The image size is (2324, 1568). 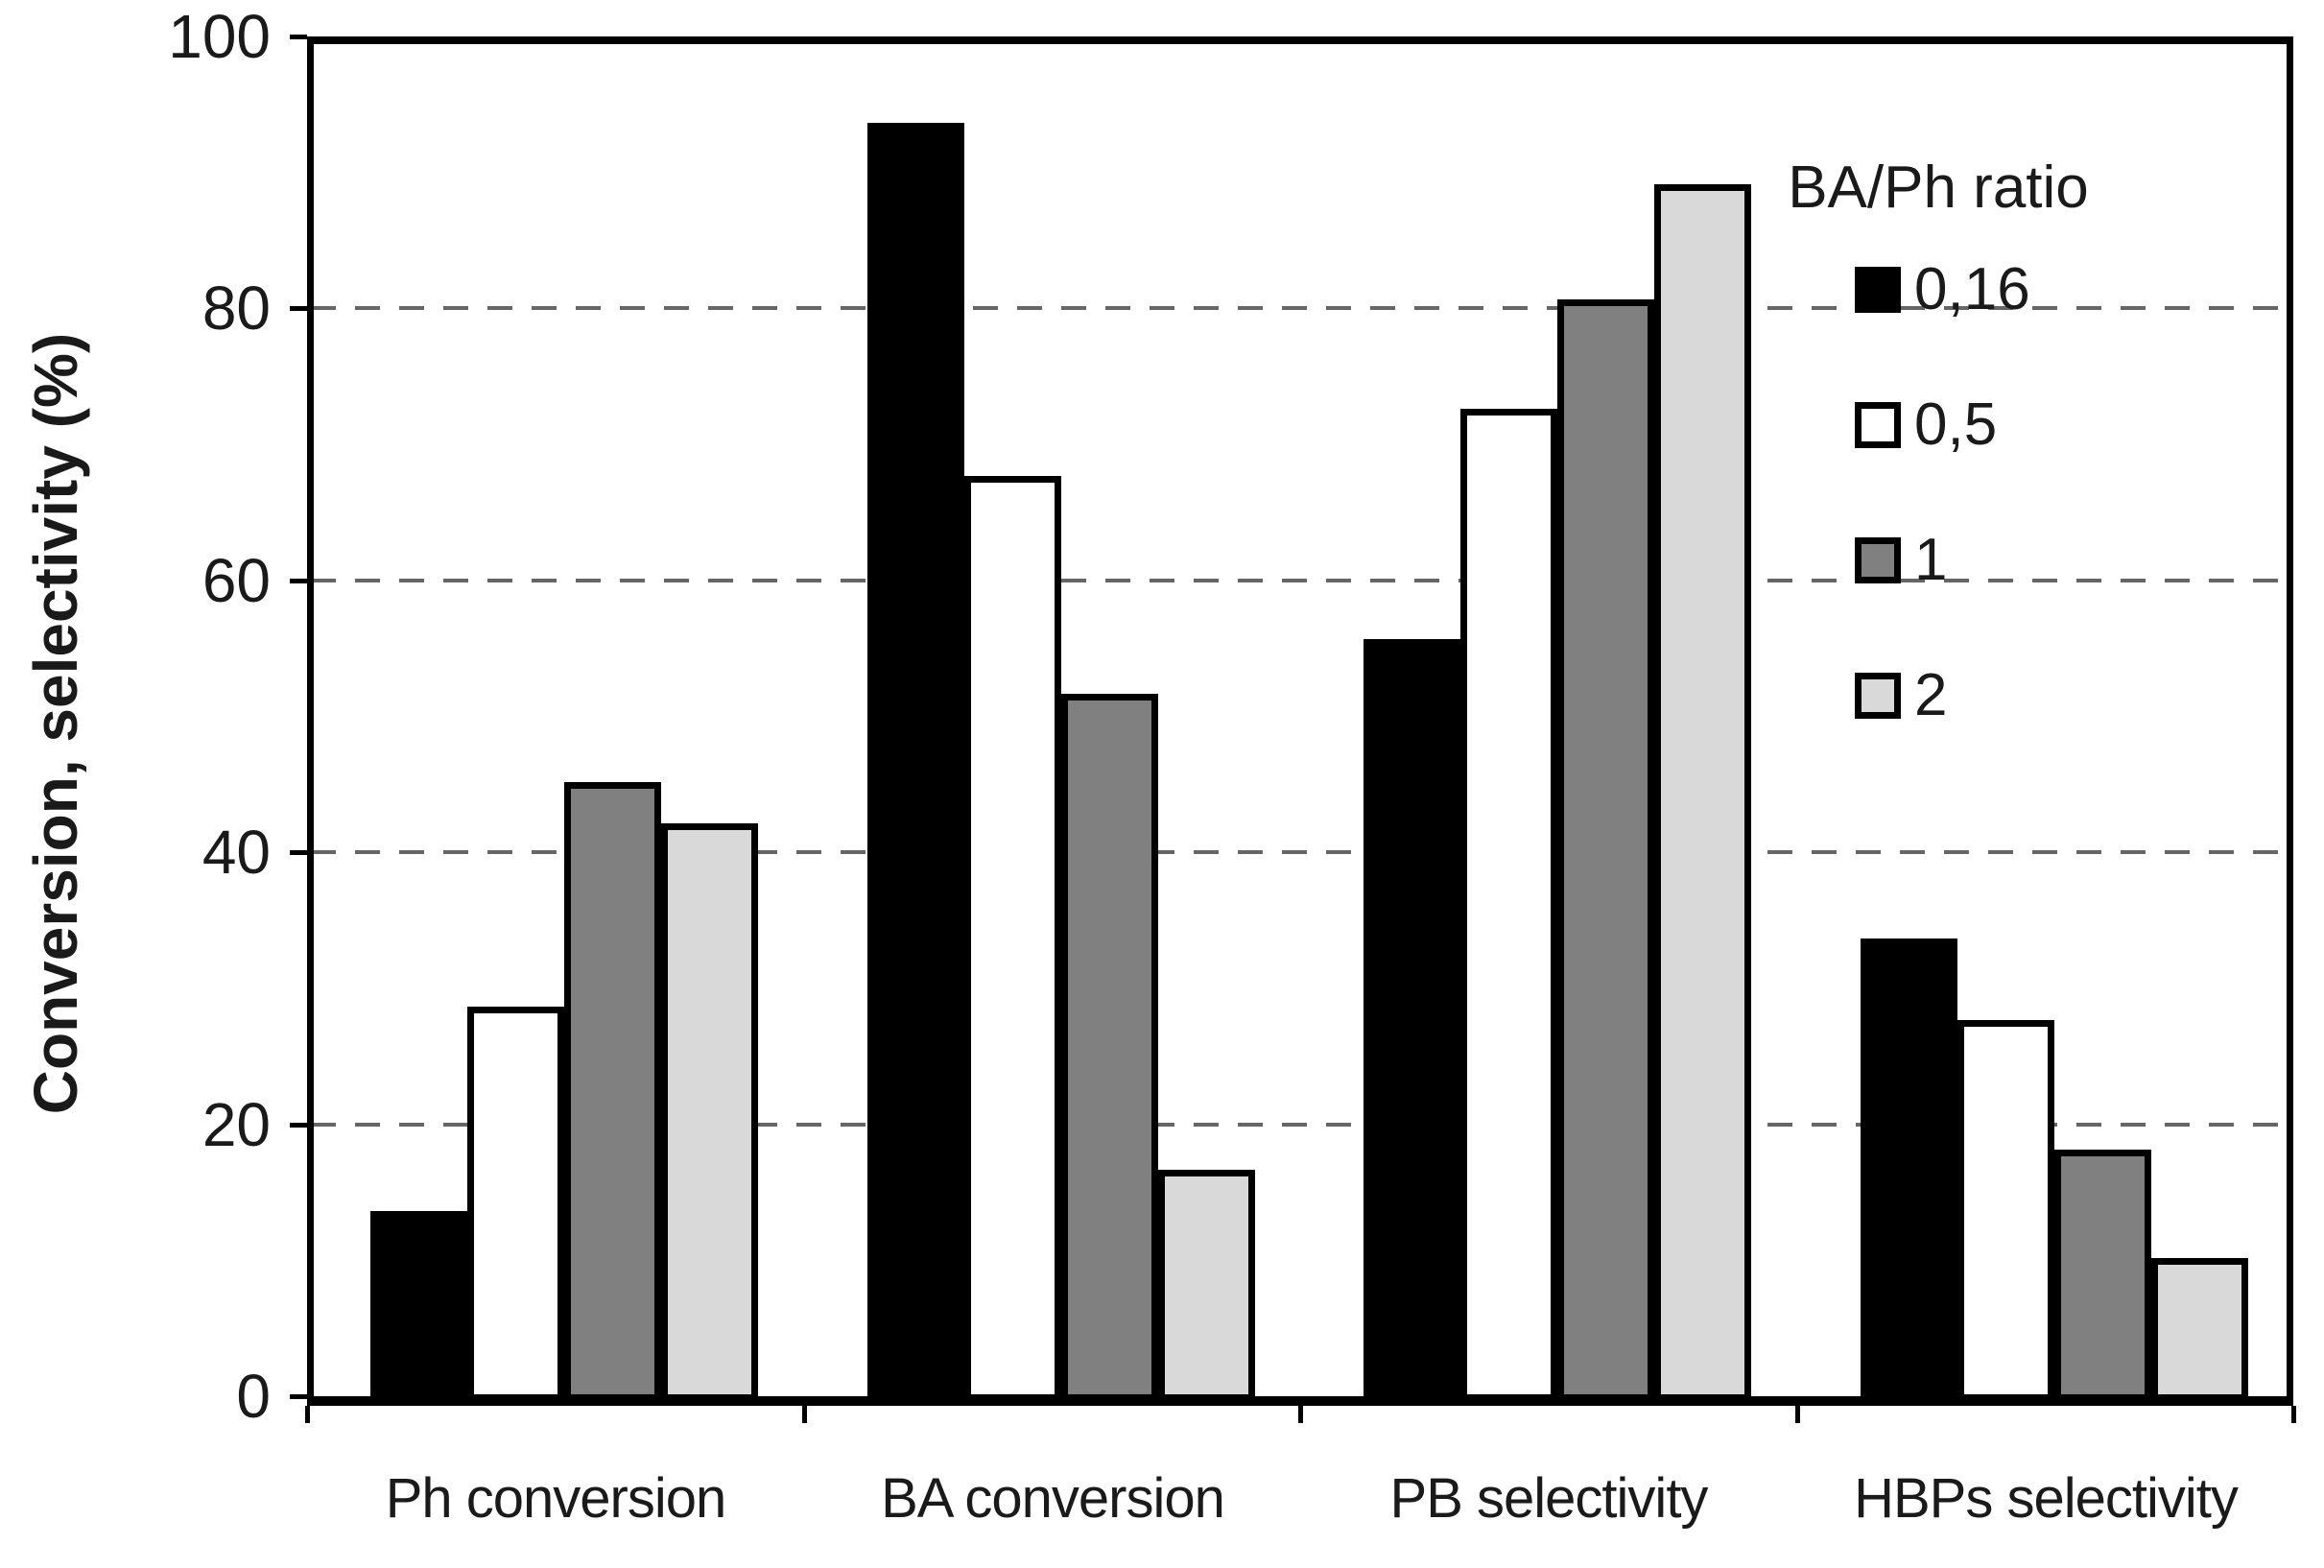 I want to click on plot-border-right, so click(x=2290, y=721).